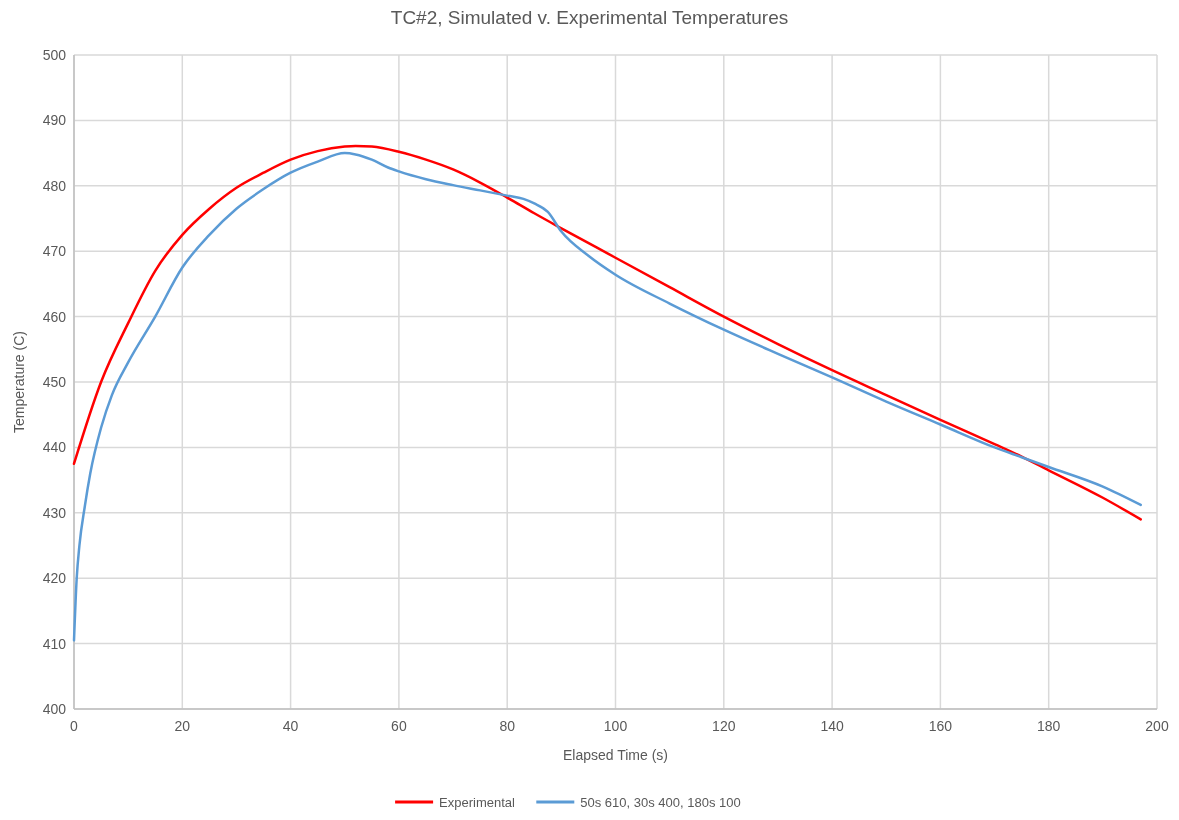  I want to click on y-tick-label: 410, so click(54, 643).